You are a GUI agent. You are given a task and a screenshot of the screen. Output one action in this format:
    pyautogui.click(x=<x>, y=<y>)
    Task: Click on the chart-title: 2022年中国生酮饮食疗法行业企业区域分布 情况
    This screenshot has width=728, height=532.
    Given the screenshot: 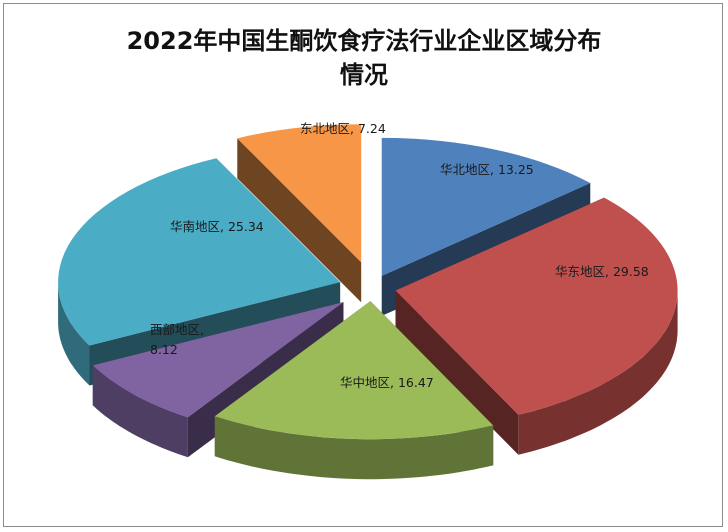 What is the action you would take?
    pyautogui.click(x=364, y=58)
    